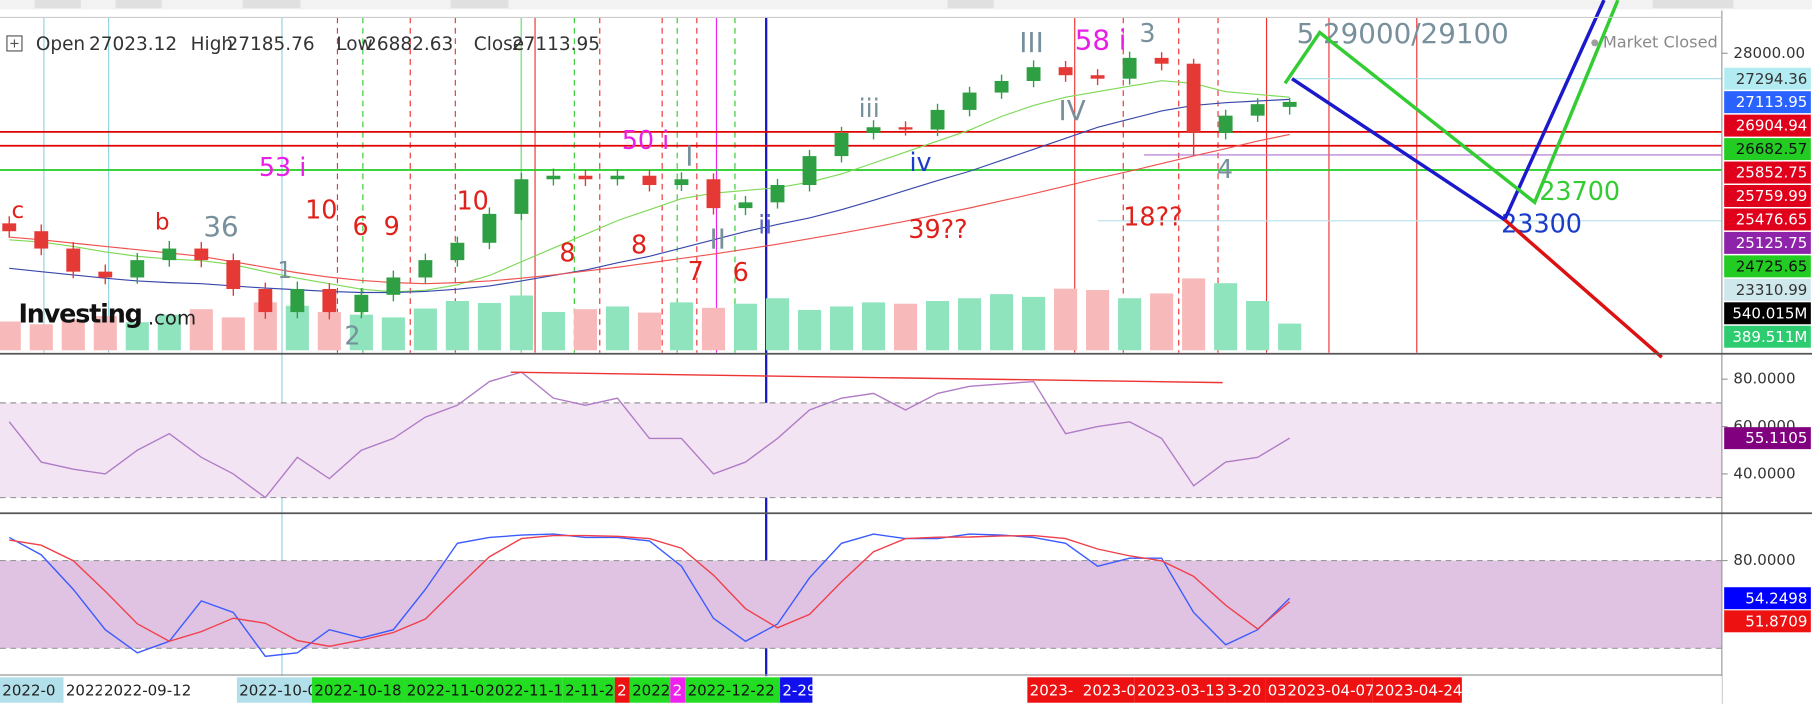 This screenshot has height=704, width=1812. I want to click on annotation: b, so click(162, 223).